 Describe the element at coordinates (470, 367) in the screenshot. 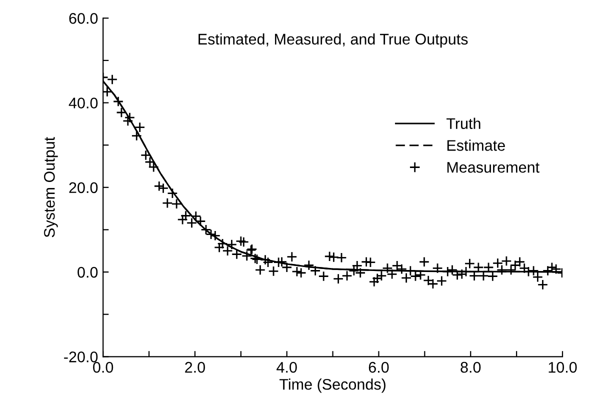

I see `x-tick-label: 8.0` at that location.